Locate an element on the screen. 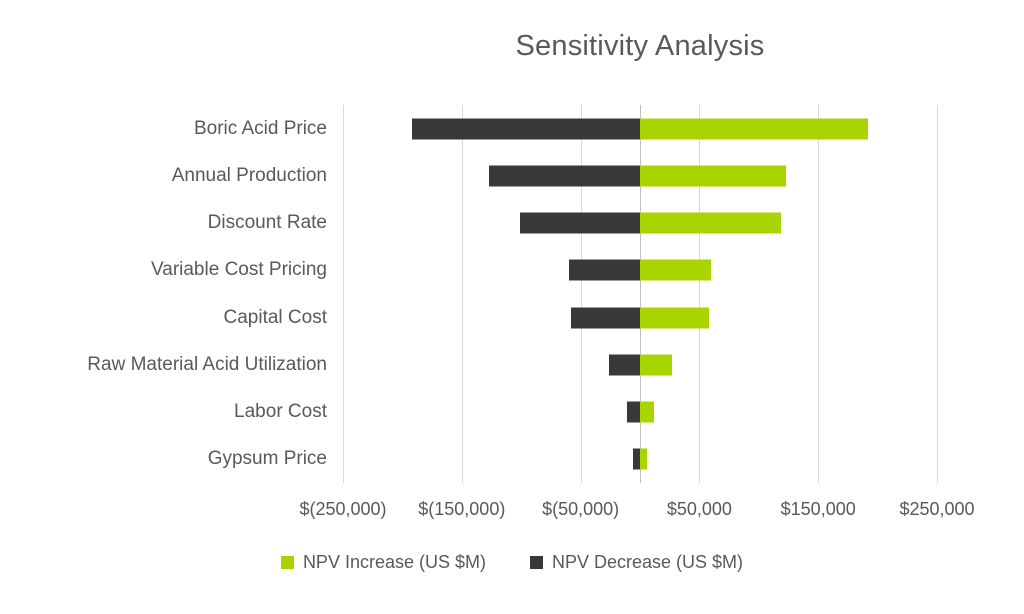 The height and width of the screenshot is (614, 1024). chart-title: Sensitivity Analysis is located at coordinates (640, 46).